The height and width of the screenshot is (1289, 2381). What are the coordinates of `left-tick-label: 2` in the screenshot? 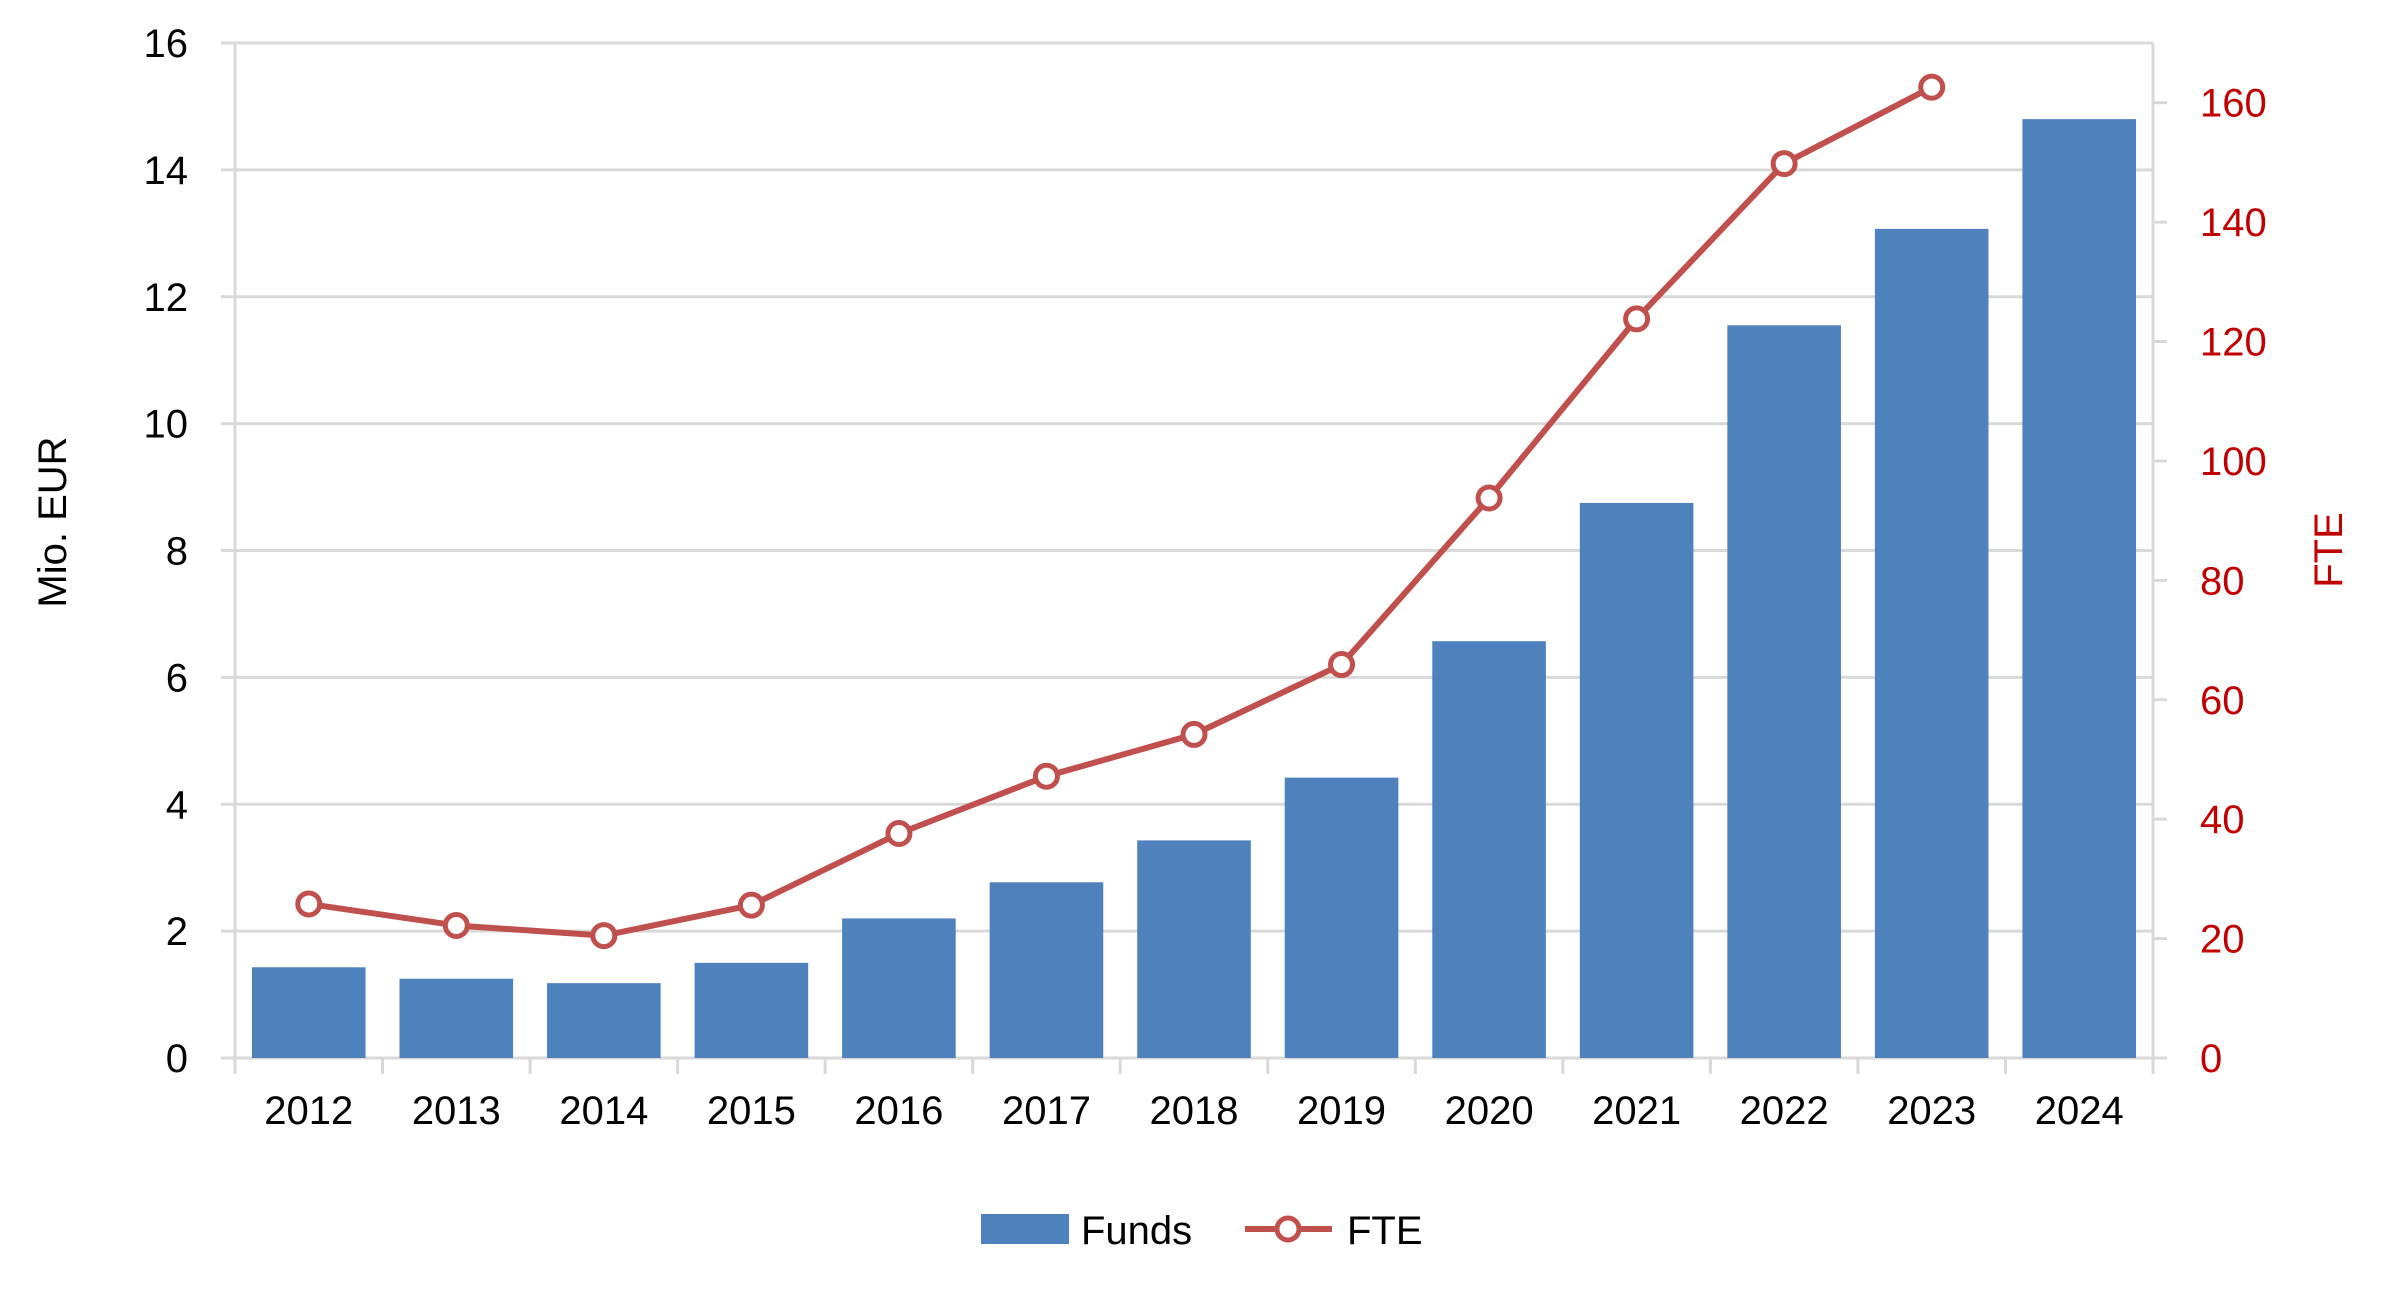 It's located at (177, 932).